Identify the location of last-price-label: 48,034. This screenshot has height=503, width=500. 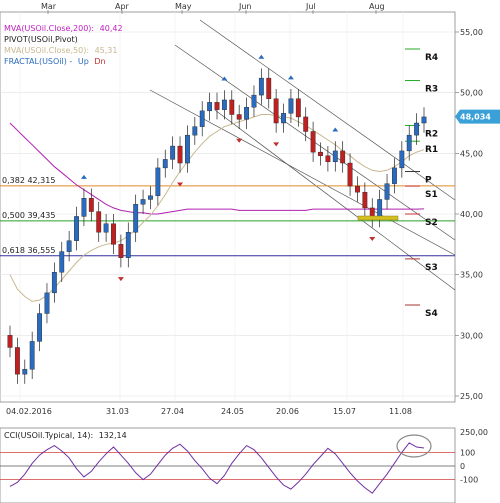
(475, 117).